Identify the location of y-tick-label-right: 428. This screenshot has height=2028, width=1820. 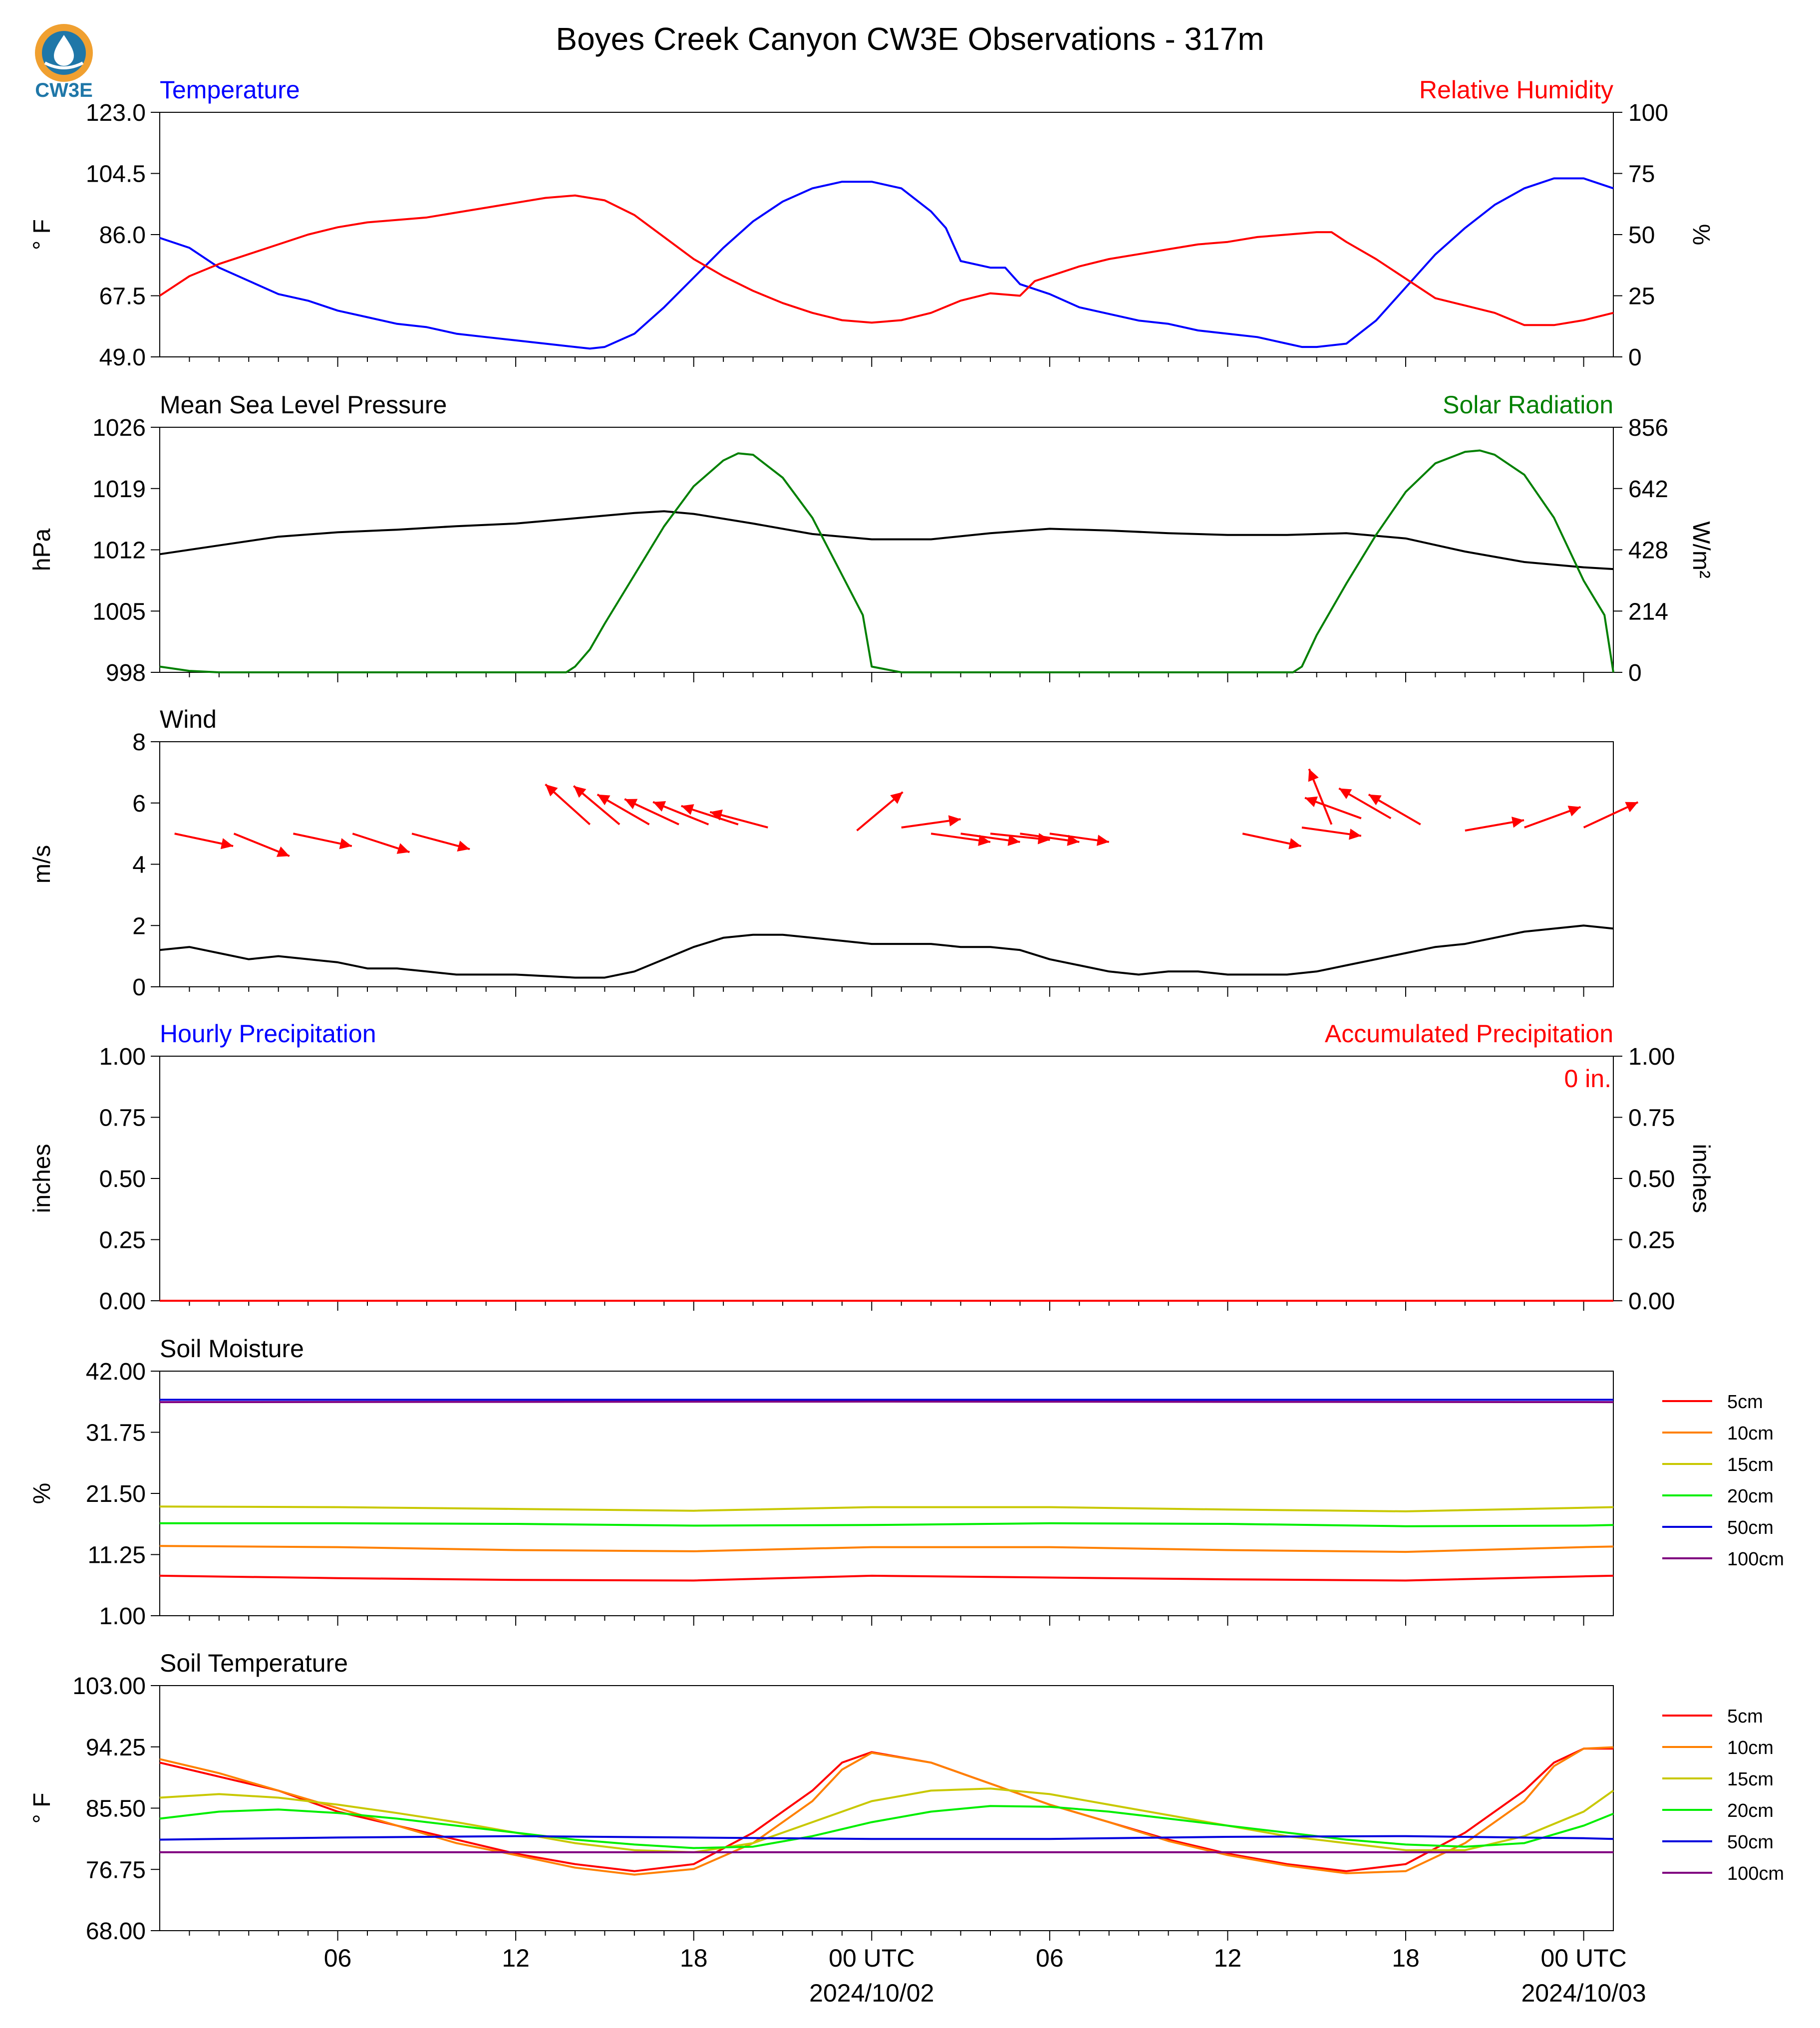
(1648, 551).